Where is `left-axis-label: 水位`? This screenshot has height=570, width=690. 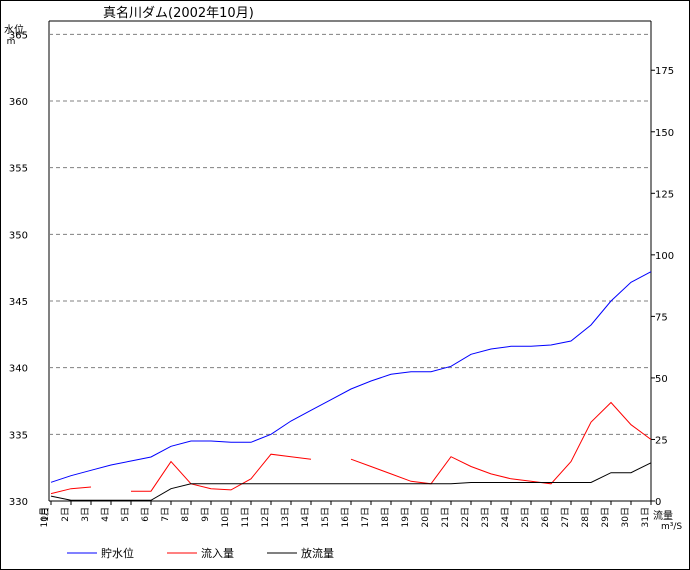 left-axis-label: 水位 is located at coordinates (14, 29).